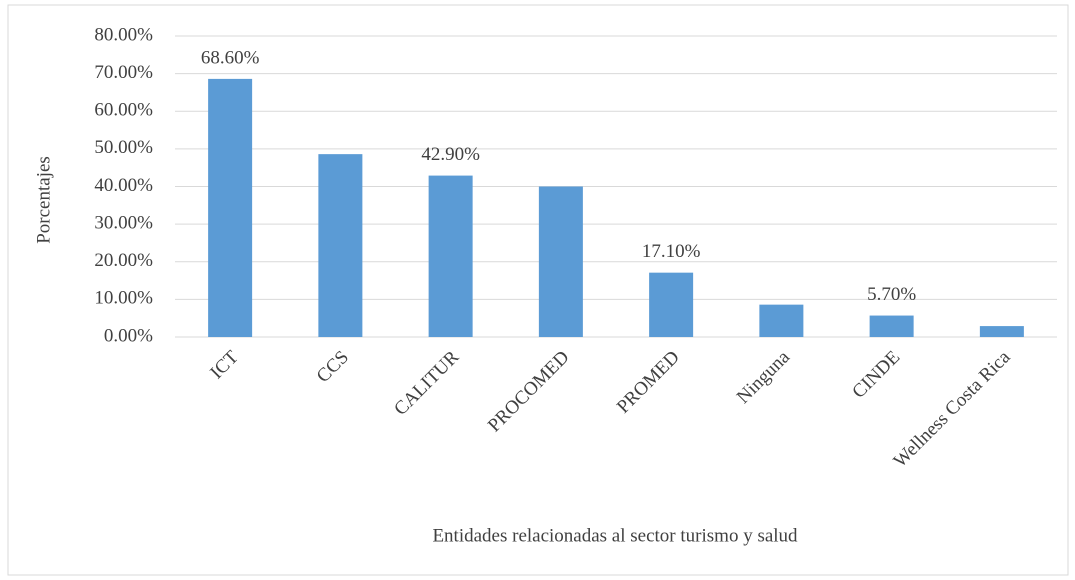  Describe the element at coordinates (123, 147) in the screenshot. I see `y-tick-label: 50.00%` at that location.